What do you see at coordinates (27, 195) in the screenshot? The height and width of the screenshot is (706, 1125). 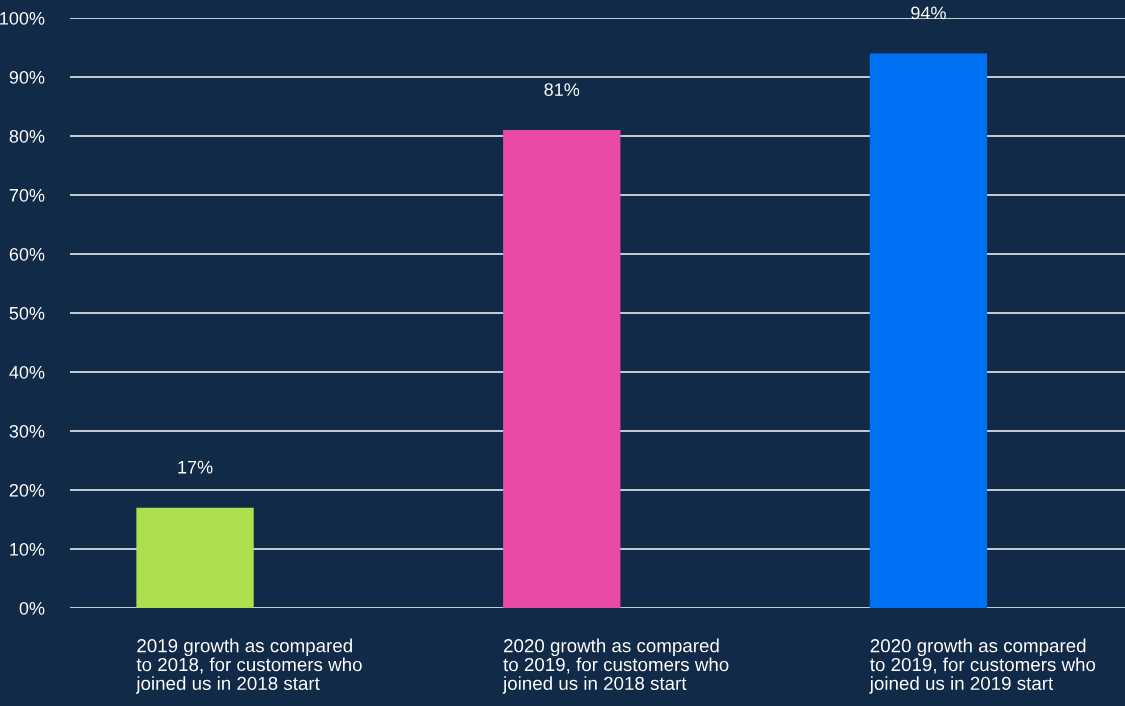 I see `y-tick-label: 70%` at bounding box center [27, 195].